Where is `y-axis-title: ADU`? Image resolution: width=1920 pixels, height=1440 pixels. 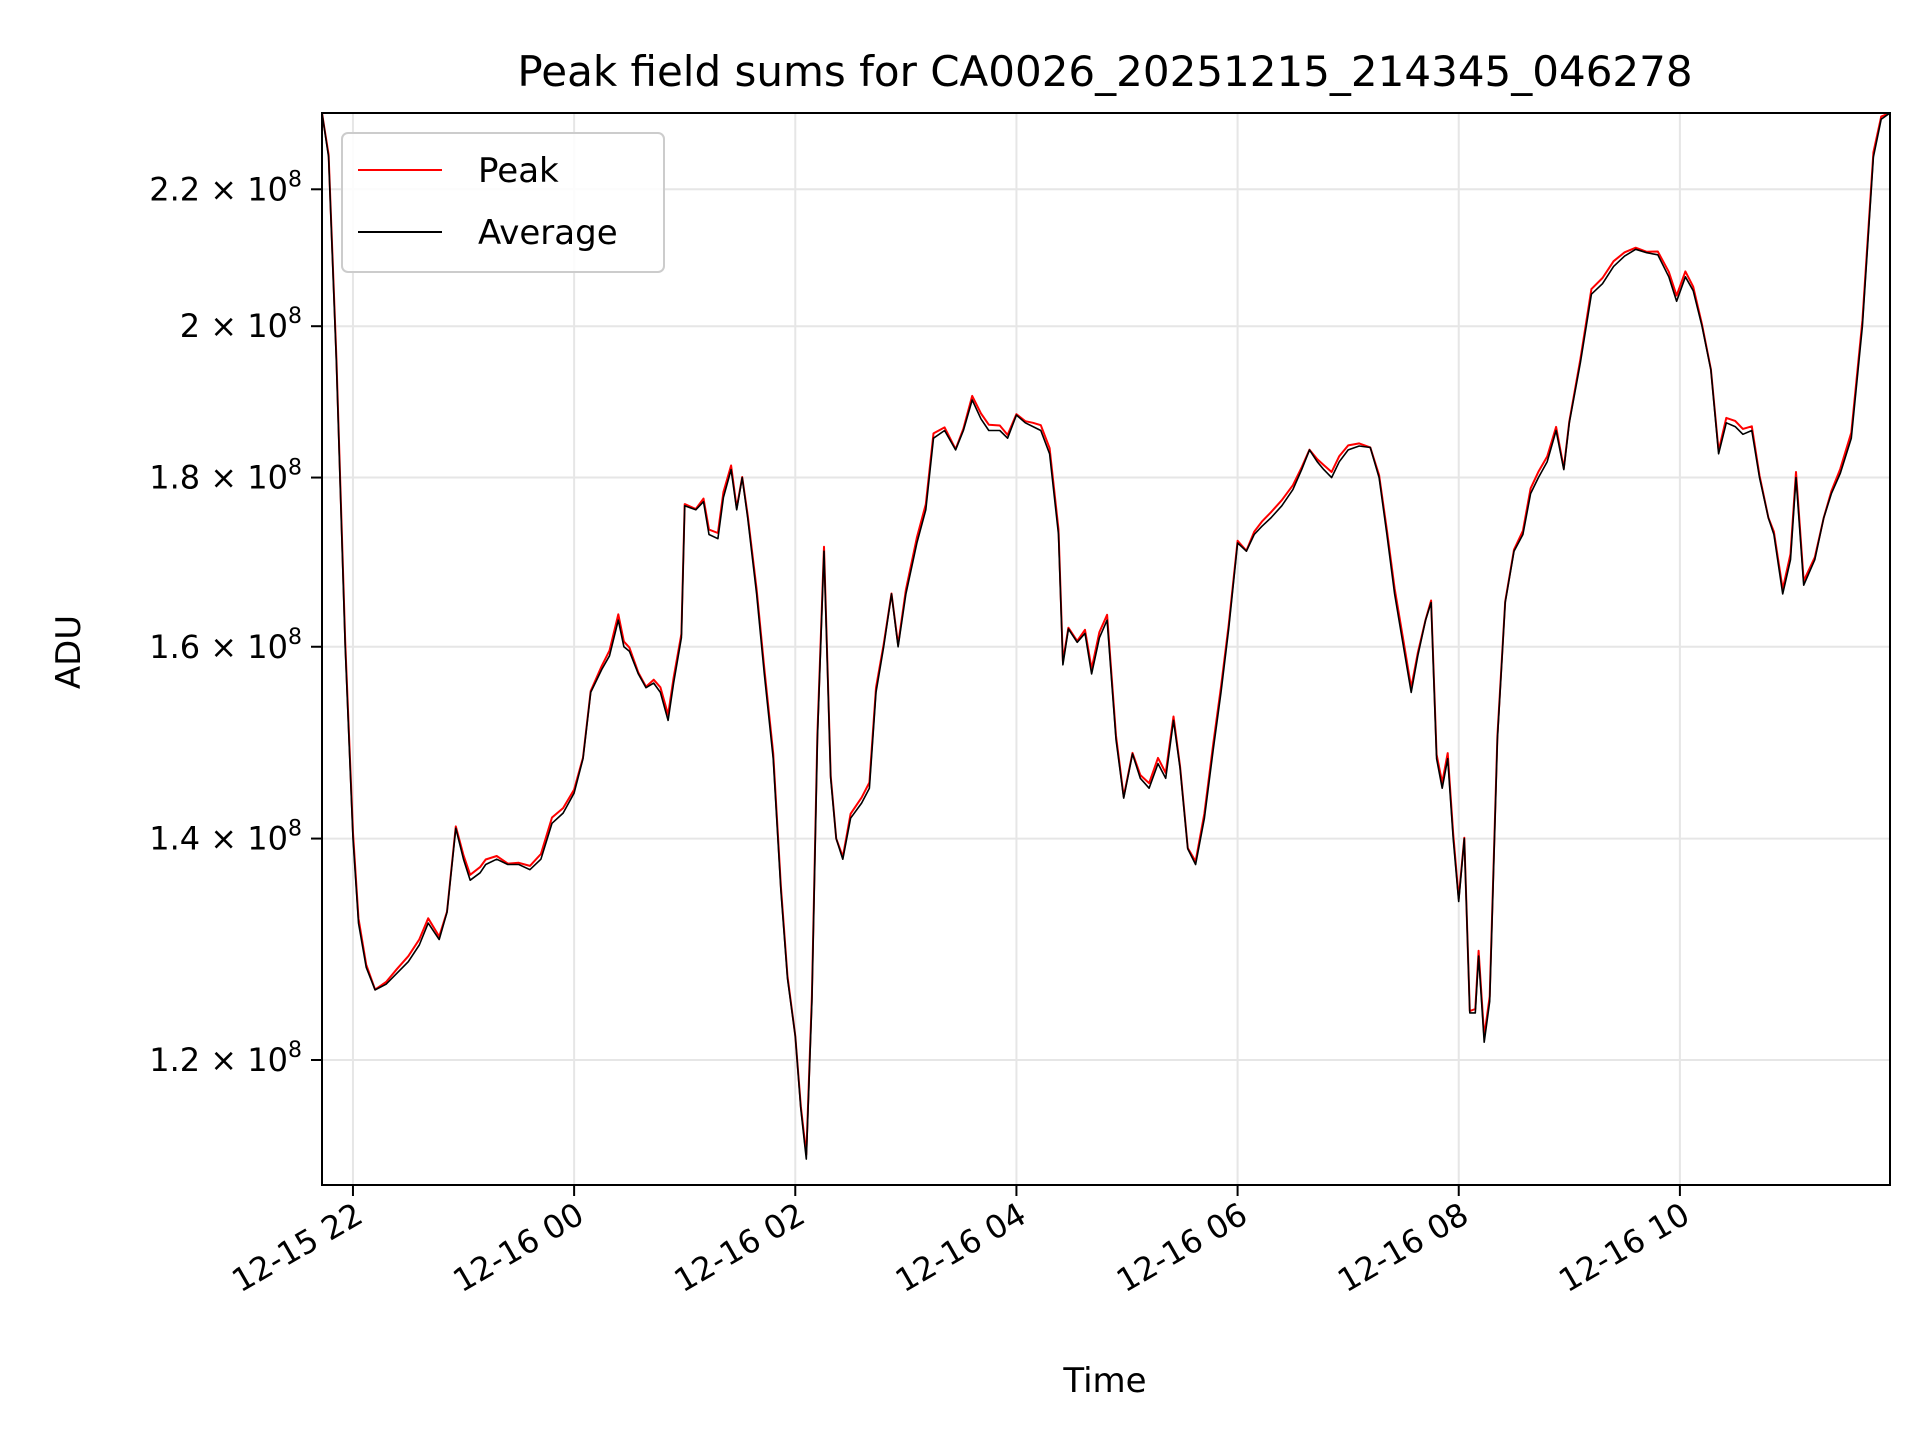 y-axis-title: ADU is located at coordinates (69, 652).